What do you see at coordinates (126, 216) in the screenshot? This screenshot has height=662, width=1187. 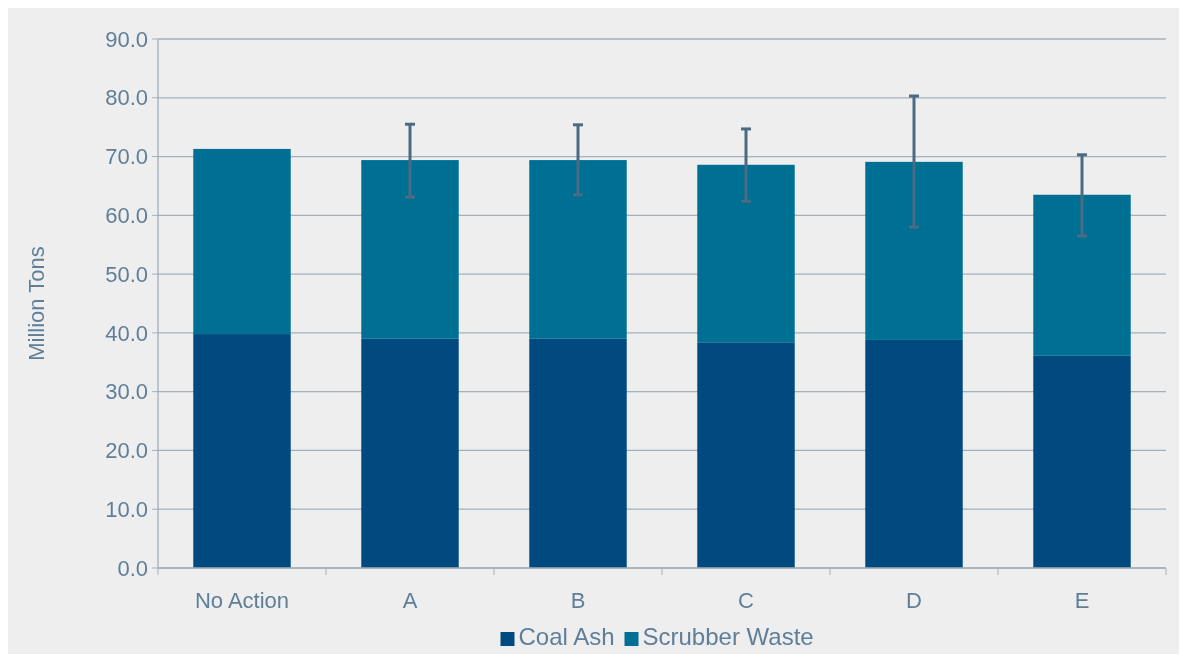 I see `y-tick-label: 60.0` at bounding box center [126, 216].